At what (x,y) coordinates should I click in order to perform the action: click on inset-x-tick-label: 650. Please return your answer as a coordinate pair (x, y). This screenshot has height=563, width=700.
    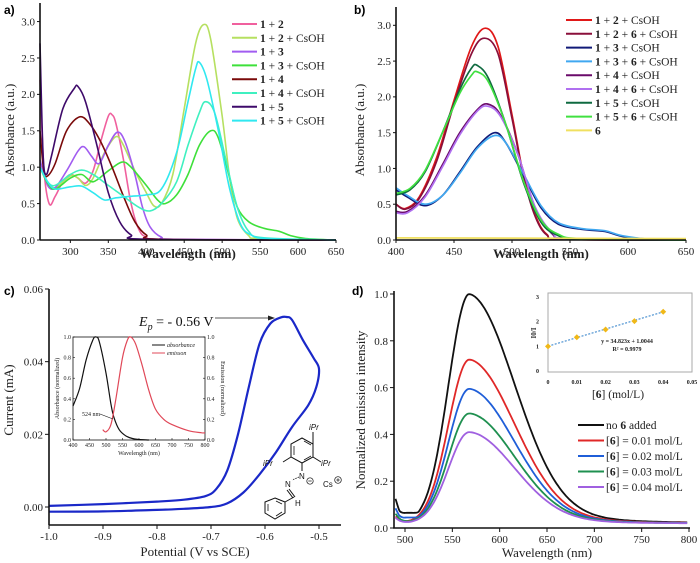
    Looking at the image, I should click on (155, 446).